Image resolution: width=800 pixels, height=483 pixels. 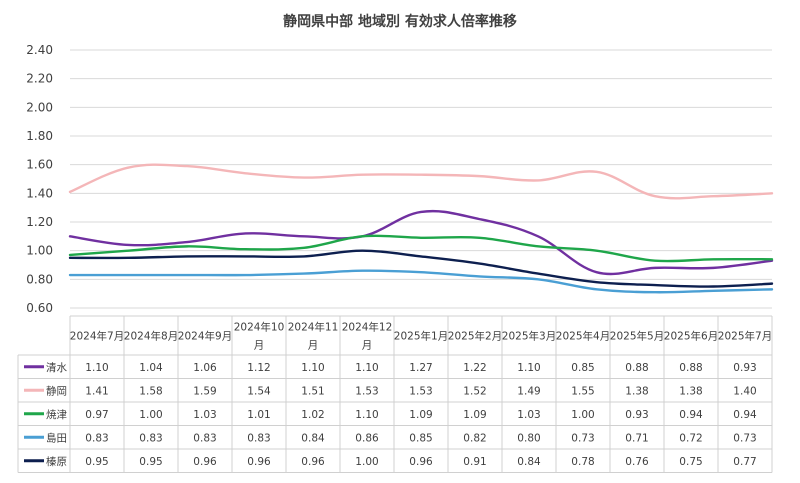 What do you see at coordinates (258, 415) in the screenshot?
I see `table-cell: 1.01` at bounding box center [258, 415].